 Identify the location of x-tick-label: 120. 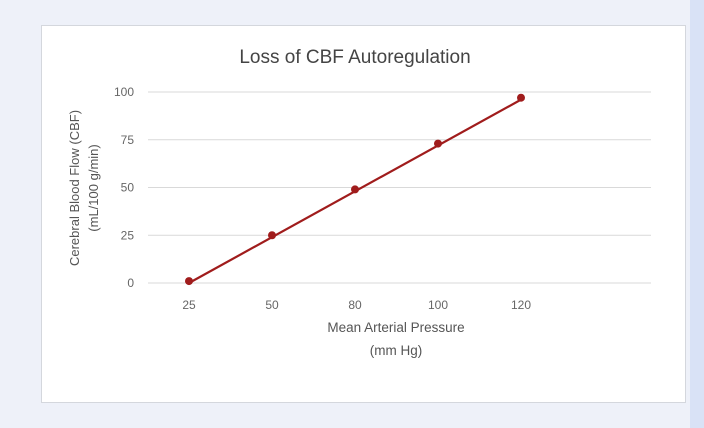
(521, 305).